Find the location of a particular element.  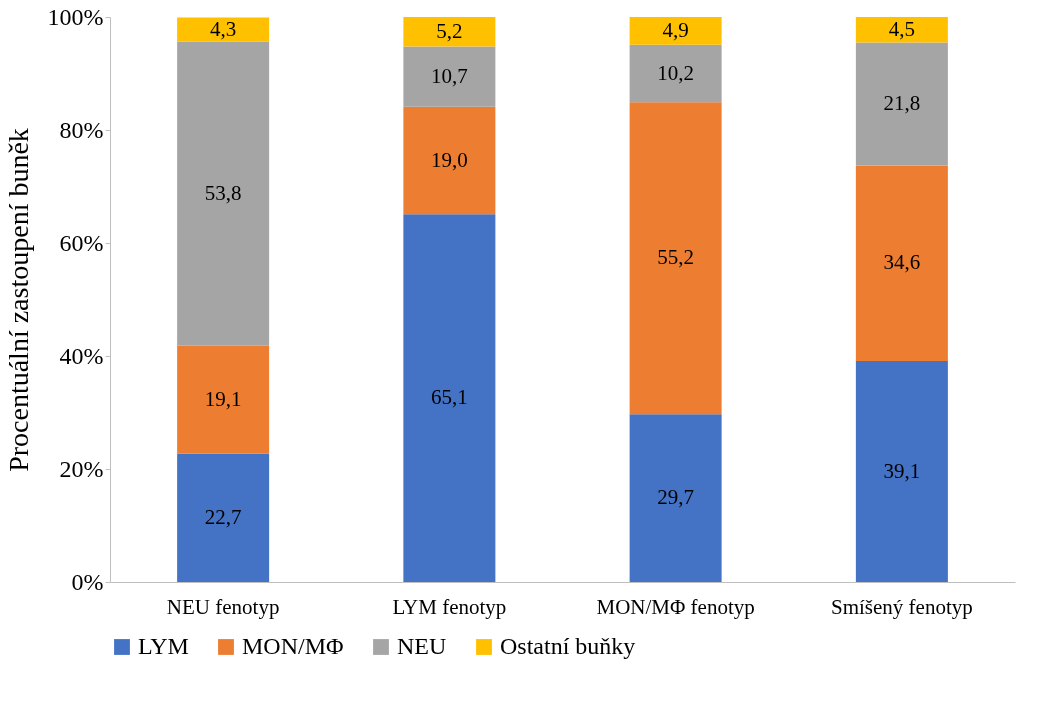

x-tick-label: MON/MΦ fenotyp is located at coordinates (675, 606).